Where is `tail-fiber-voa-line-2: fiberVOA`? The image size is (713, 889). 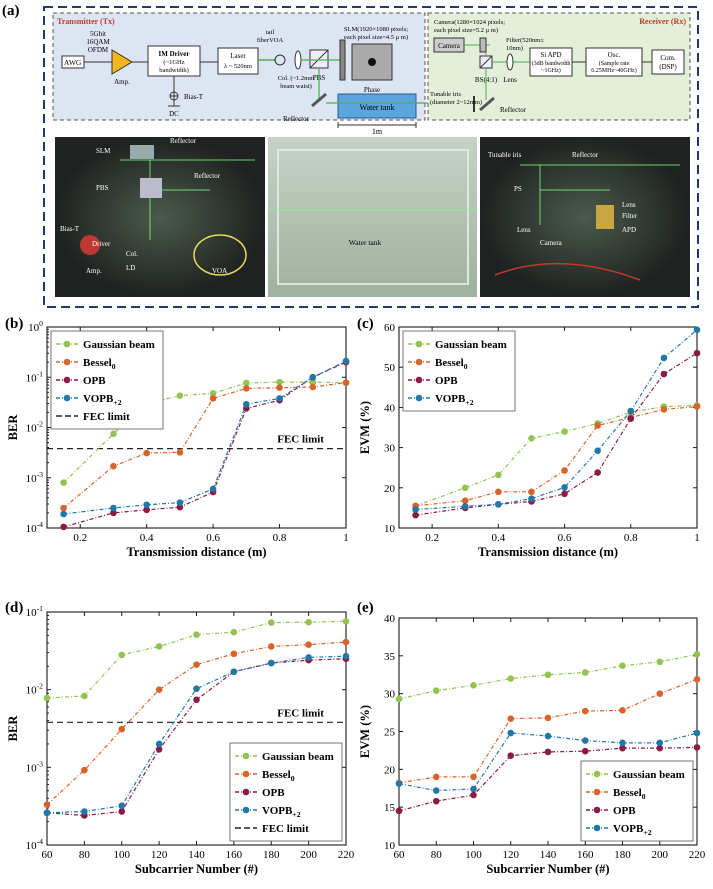
tail-fiber-voa-line-2: fiberVOA is located at coordinates (270, 40).